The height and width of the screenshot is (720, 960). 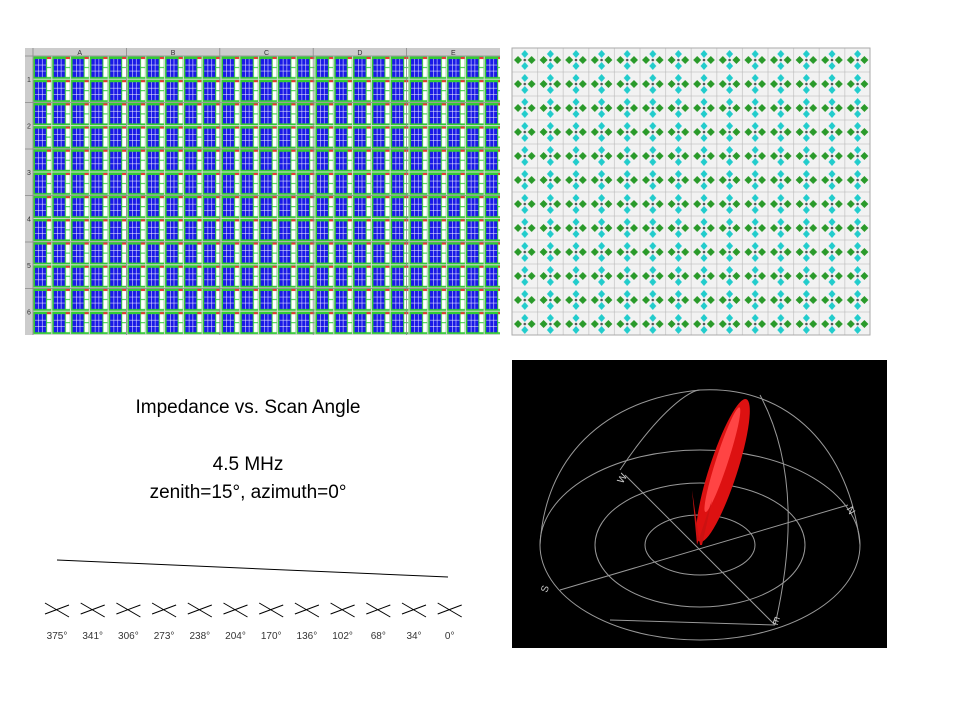 What do you see at coordinates (128, 636) in the screenshot?
I see `scan-label: 306°` at bounding box center [128, 636].